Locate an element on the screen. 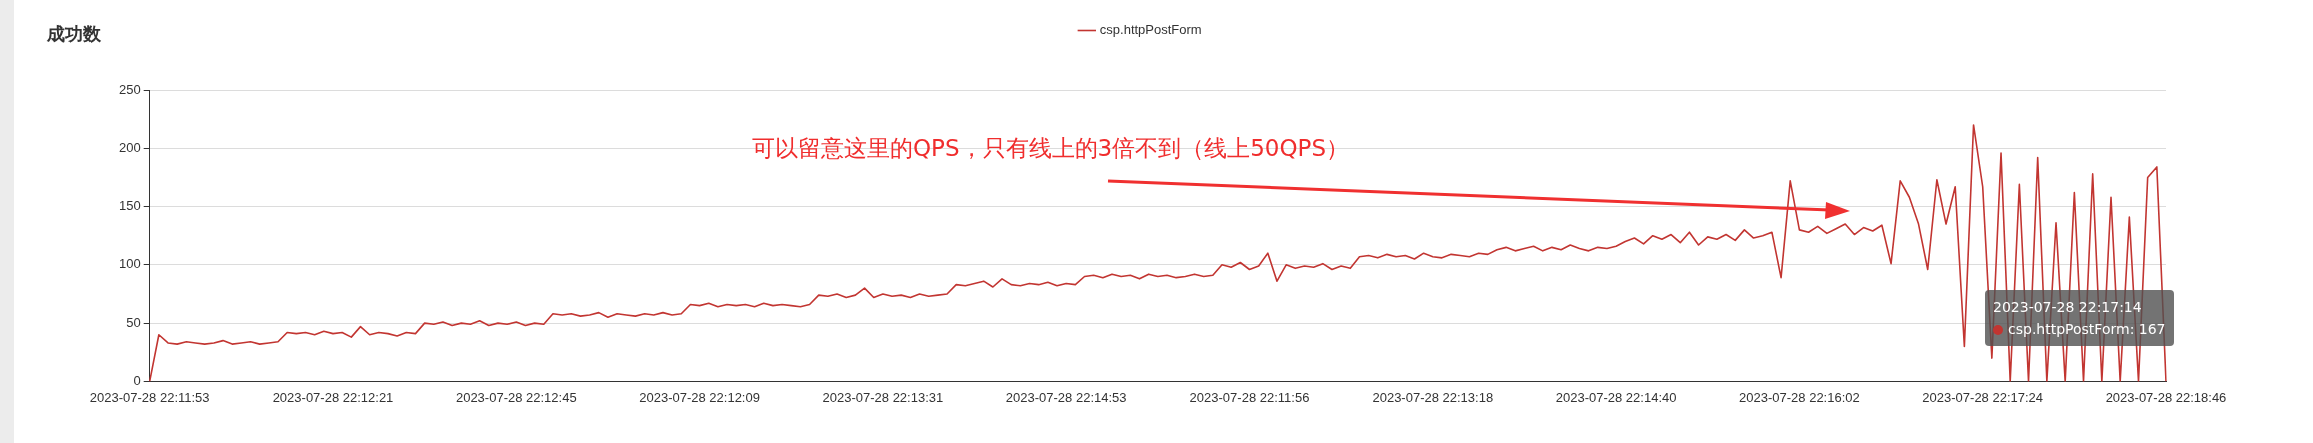 Image resolution: width=2313 pixels, height=443 pixels. y-tick-label: 50 is located at coordinates (133, 322).